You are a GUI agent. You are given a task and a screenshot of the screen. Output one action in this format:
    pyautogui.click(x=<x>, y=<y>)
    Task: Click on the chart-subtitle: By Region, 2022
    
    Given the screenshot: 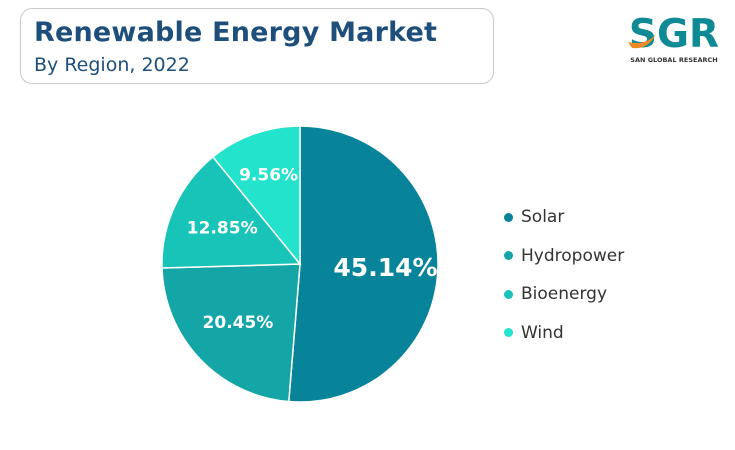 What is the action you would take?
    pyautogui.click(x=112, y=65)
    